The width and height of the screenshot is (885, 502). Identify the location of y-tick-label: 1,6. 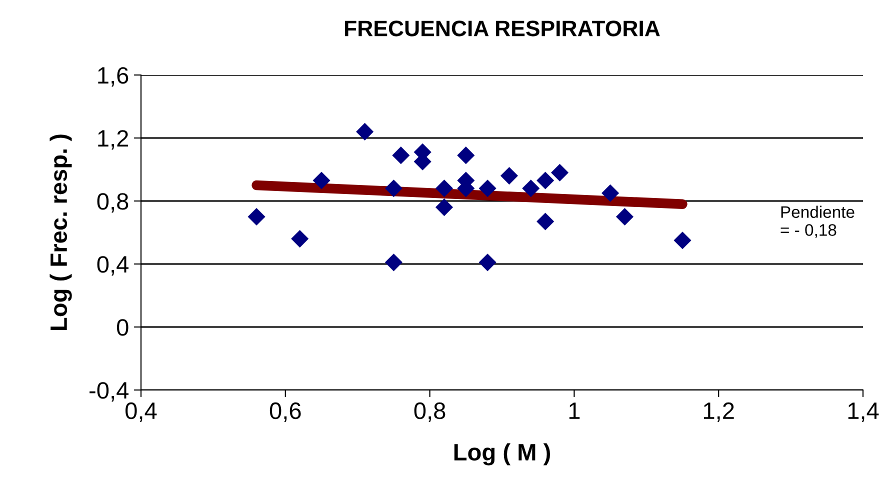
(113, 77).